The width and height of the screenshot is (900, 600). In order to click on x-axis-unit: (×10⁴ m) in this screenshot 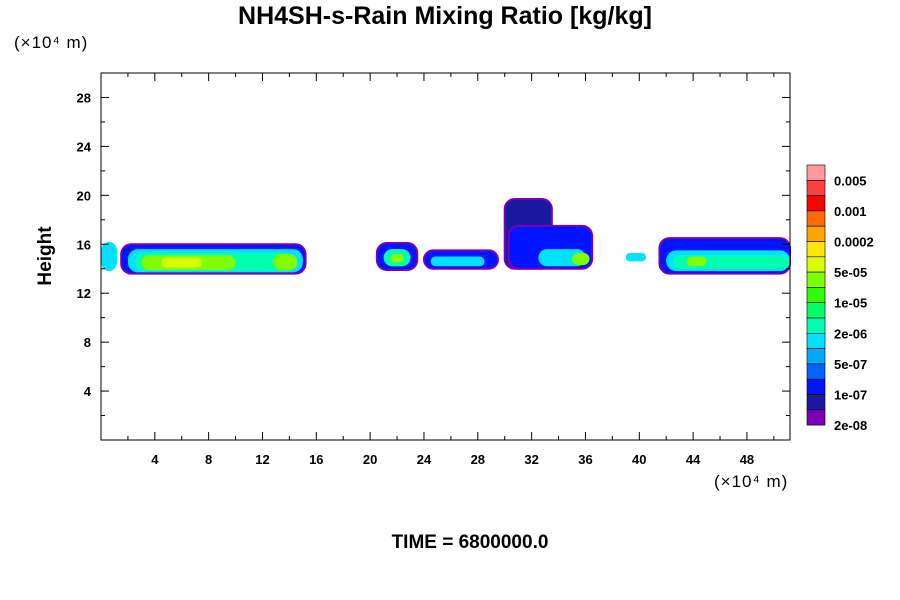, I will do `click(751, 481)`.